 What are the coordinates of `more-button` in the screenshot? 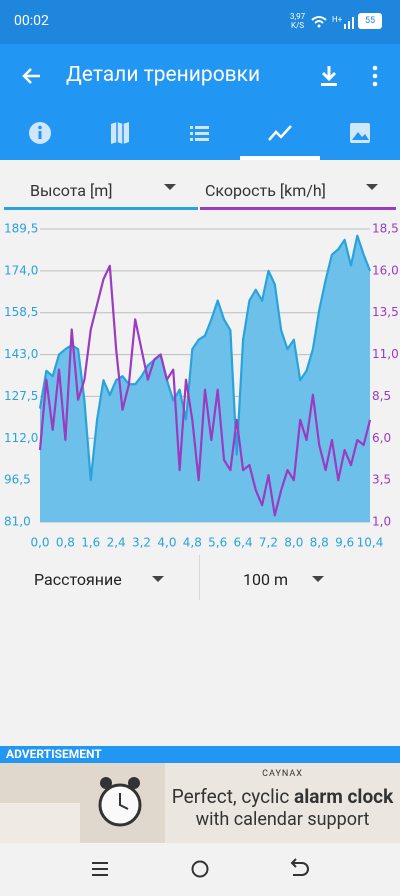 It's located at (375, 76).